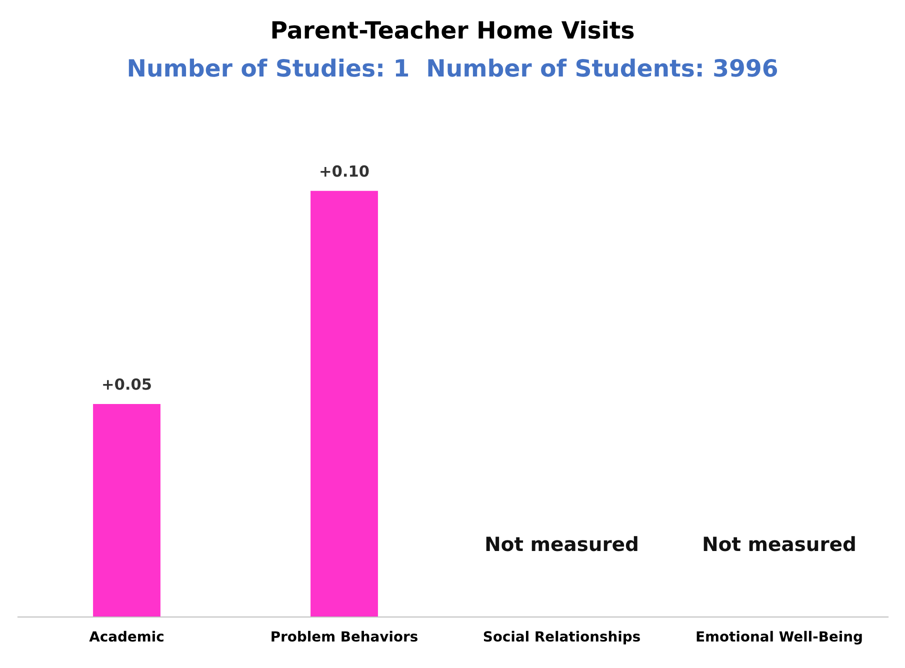  I want to click on x-tick-label: Social Relationships, so click(562, 637).